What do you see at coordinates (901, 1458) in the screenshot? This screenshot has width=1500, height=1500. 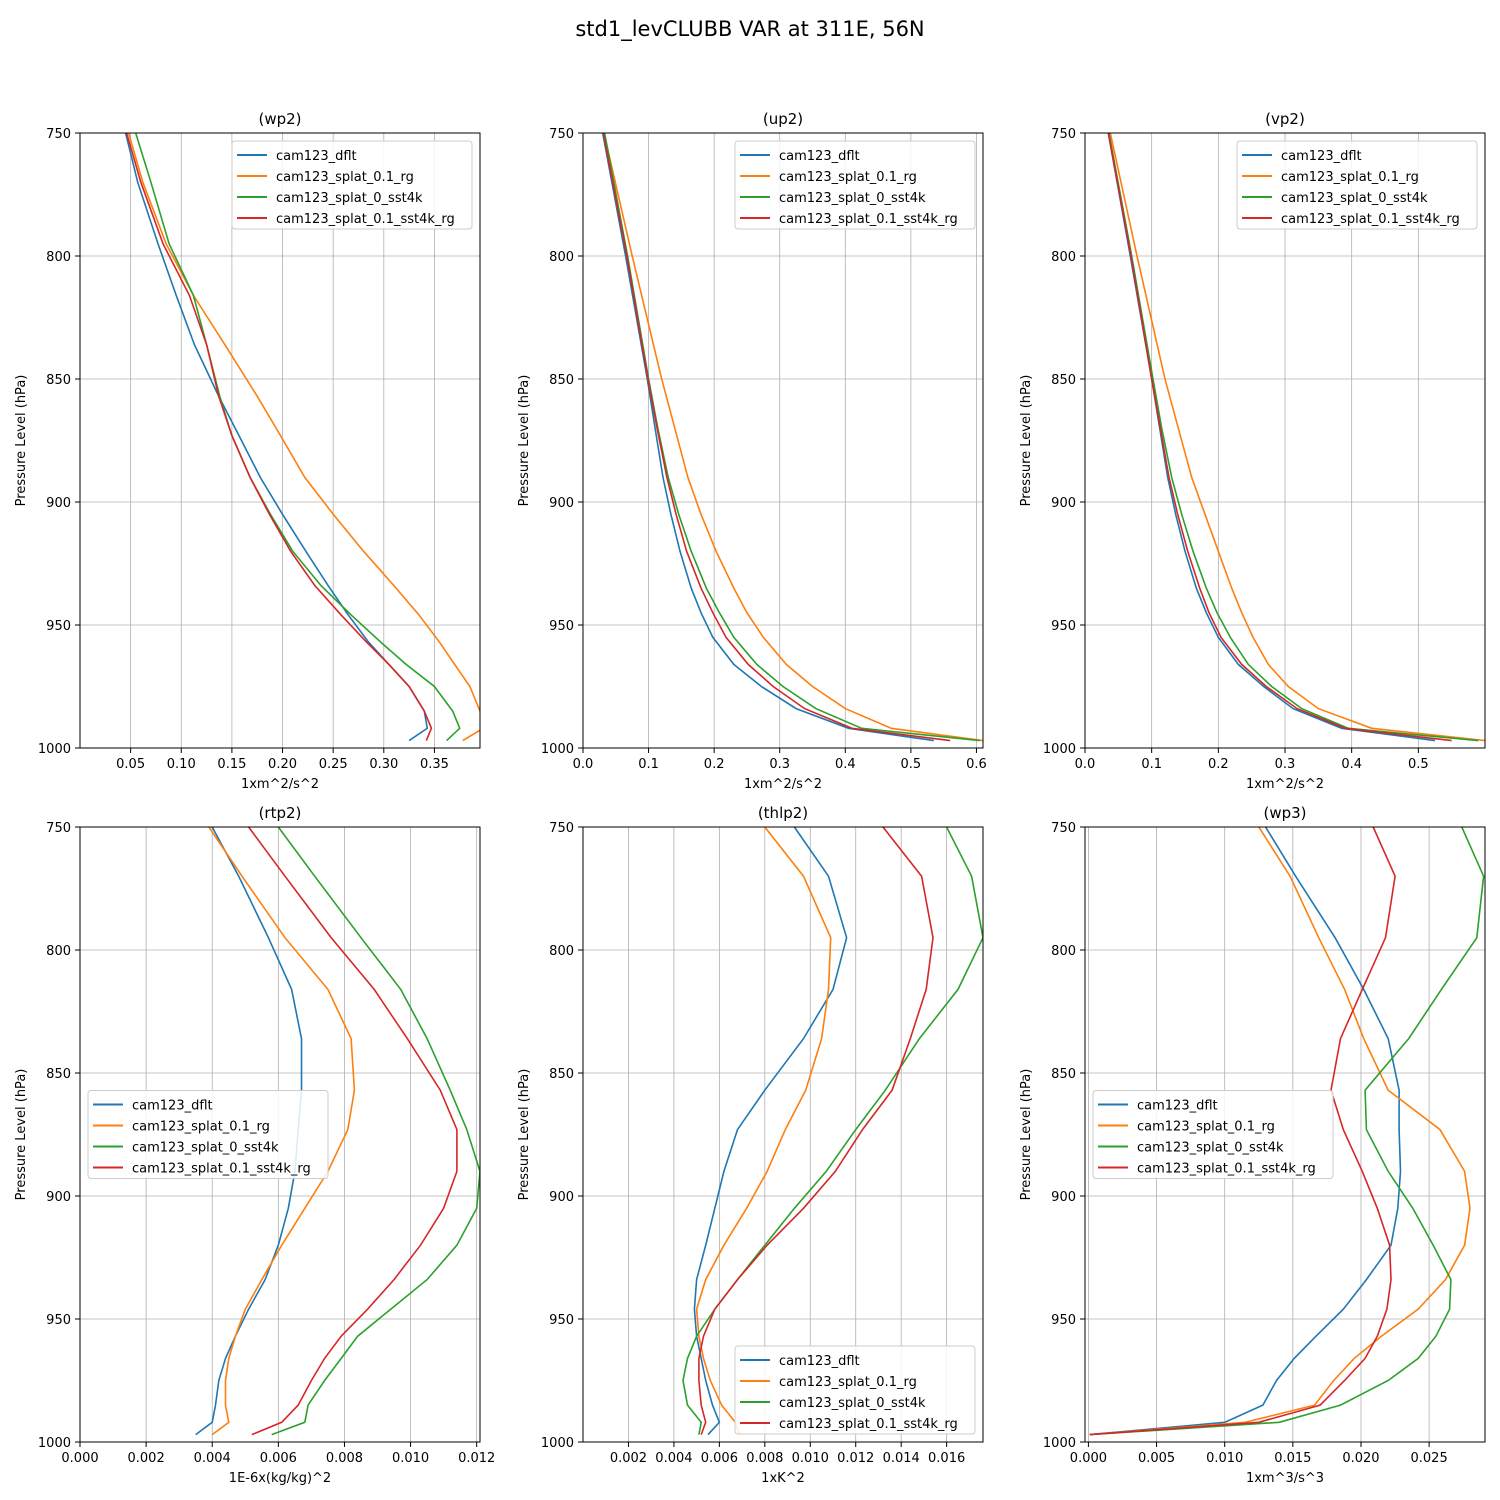 I see `x-tick-label: 0.014` at bounding box center [901, 1458].